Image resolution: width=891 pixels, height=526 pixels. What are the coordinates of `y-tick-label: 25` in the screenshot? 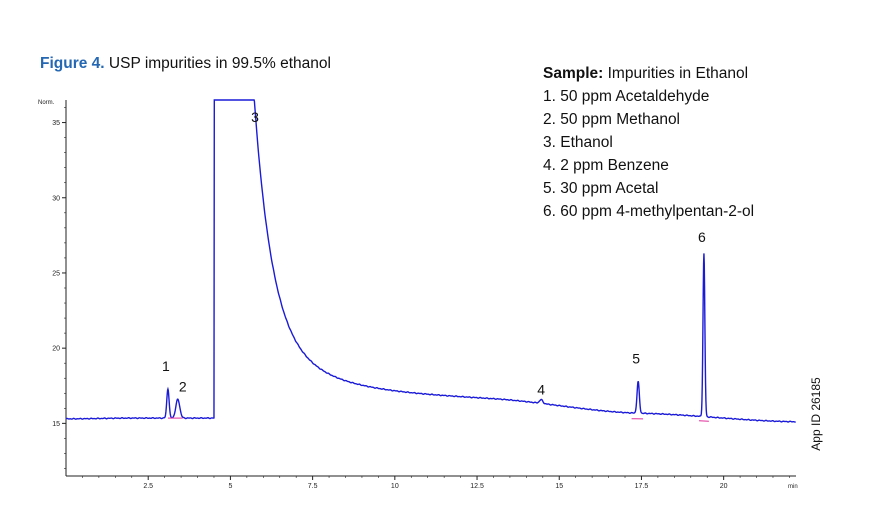 It's located at (56, 273).